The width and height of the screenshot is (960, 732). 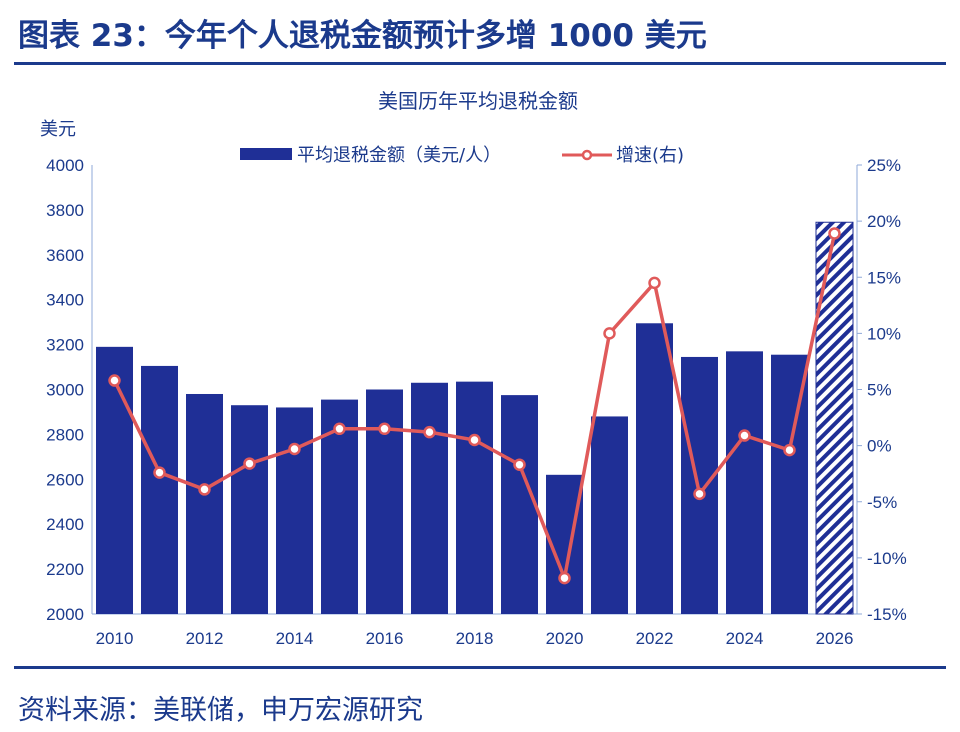 I want to click on bar-2019, so click(x=519, y=504).